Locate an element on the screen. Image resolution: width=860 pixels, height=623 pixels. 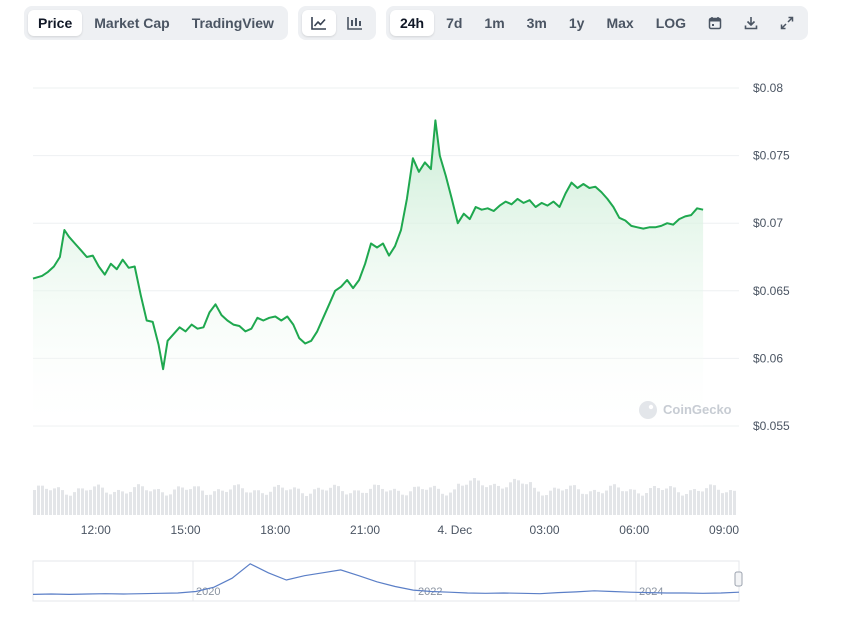
x-tick-label: 12:00 is located at coordinates (96, 530).